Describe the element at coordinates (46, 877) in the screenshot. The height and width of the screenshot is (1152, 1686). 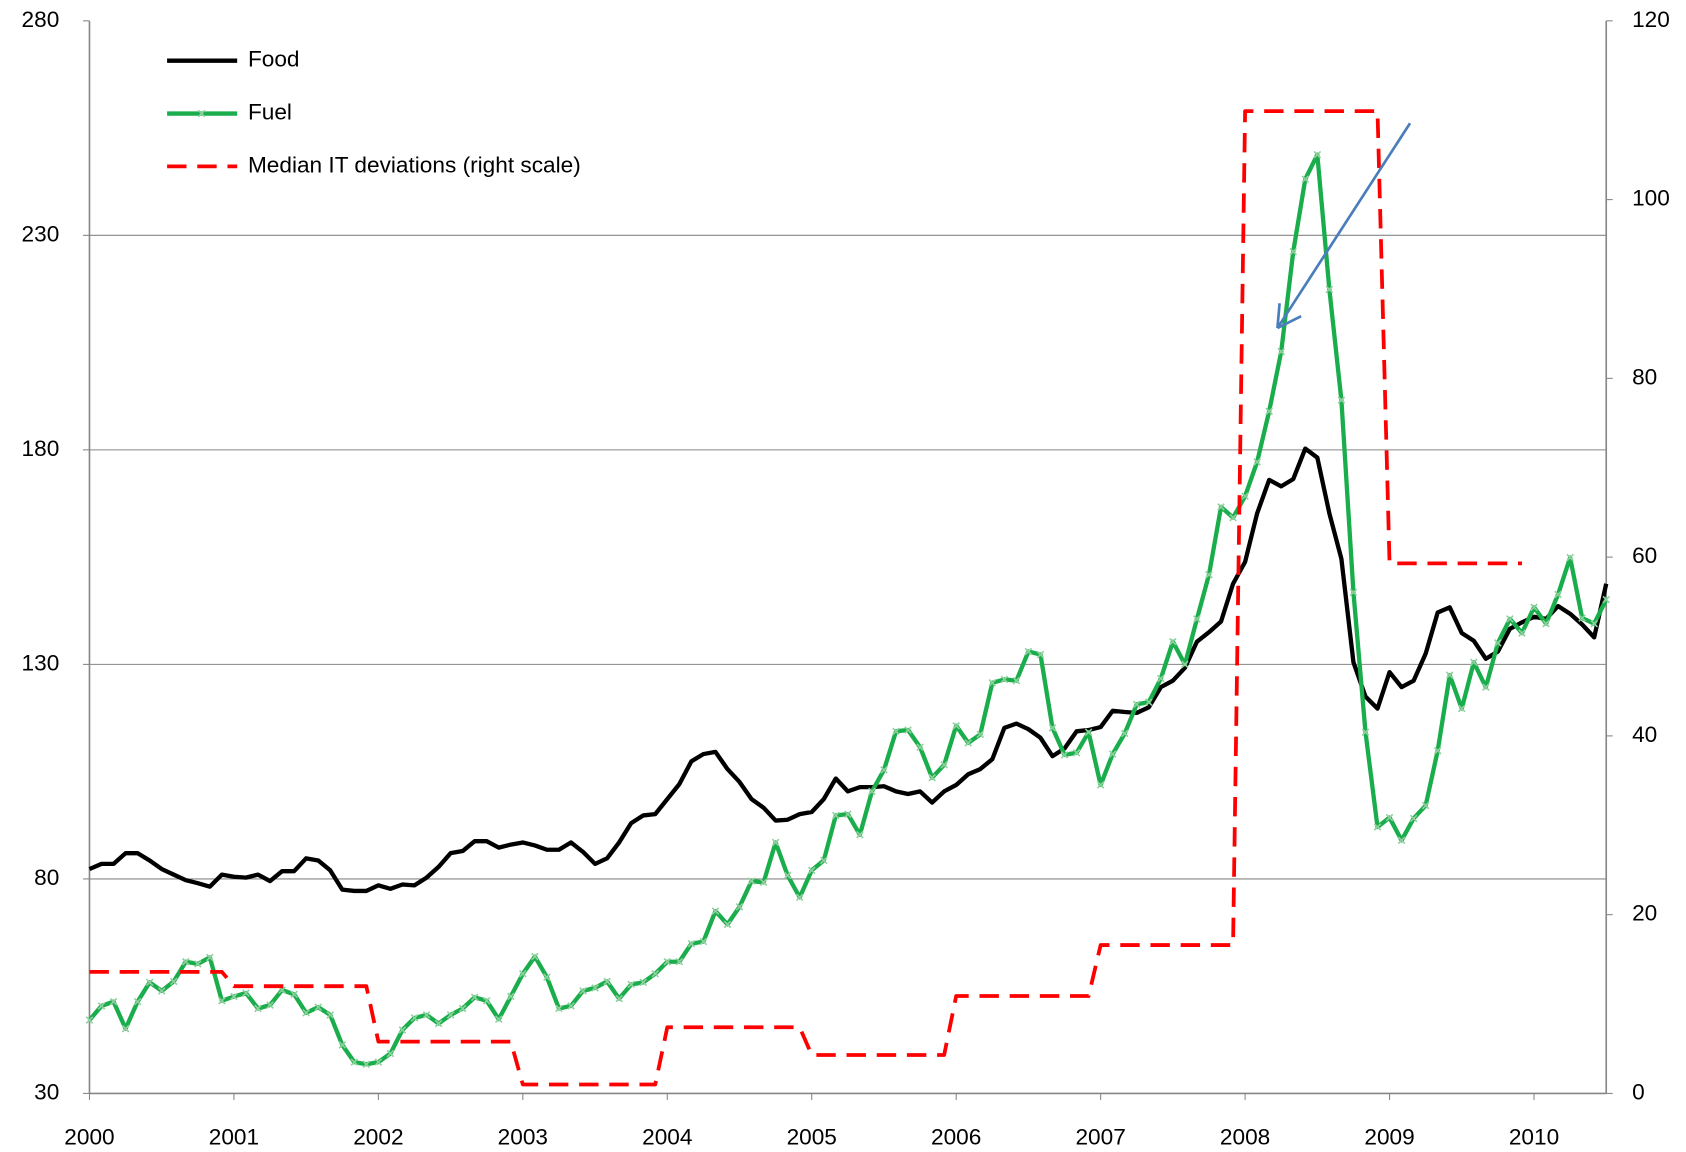
I see `y-tick-label: 80` at that location.